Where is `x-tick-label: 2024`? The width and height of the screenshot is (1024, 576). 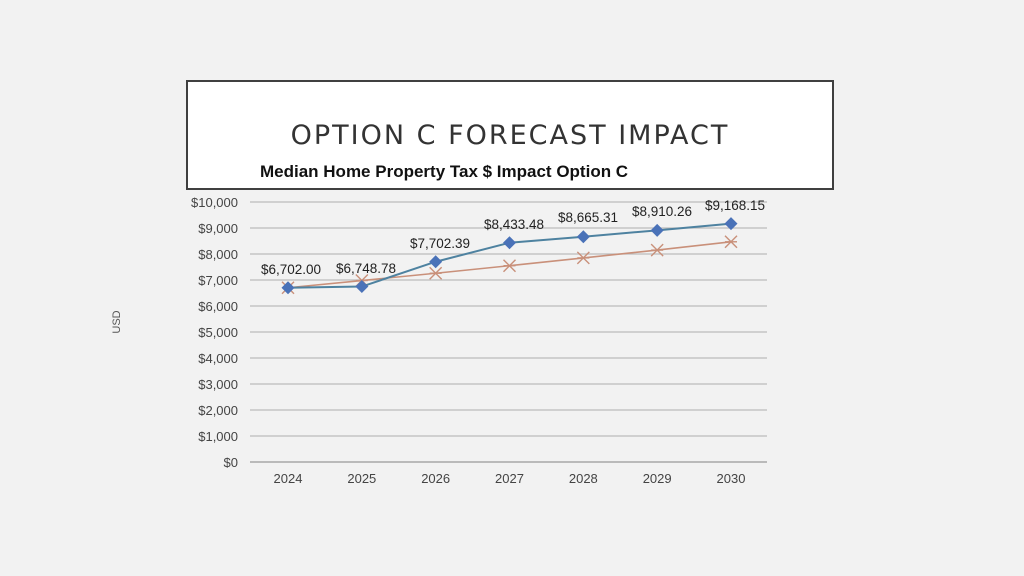 x-tick-label: 2024 is located at coordinates (288, 478).